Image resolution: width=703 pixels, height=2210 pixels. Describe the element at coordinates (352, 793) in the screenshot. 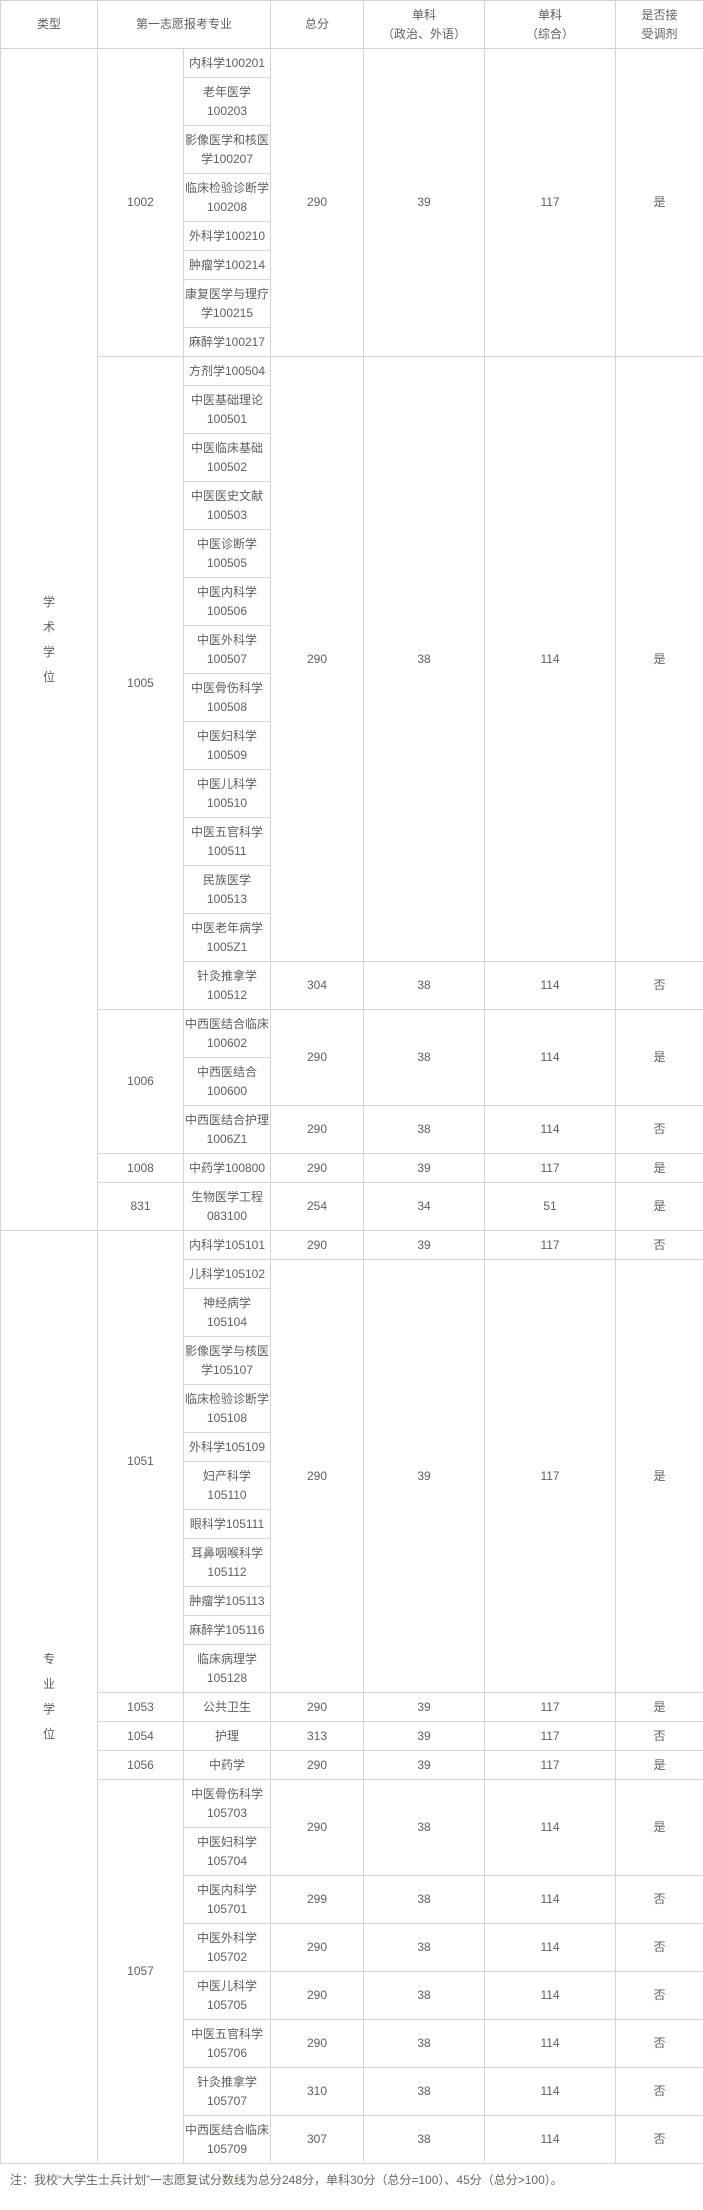

I see `table-row: 中医儿科学 100510` at that location.